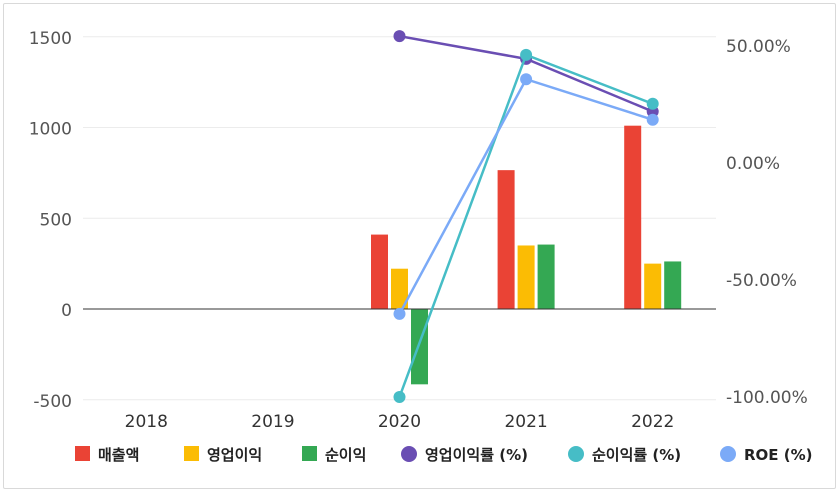 The height and width of the screenshot is (492, 839). I want to click on right-tick-label: -50.00%, so click(761, 281).